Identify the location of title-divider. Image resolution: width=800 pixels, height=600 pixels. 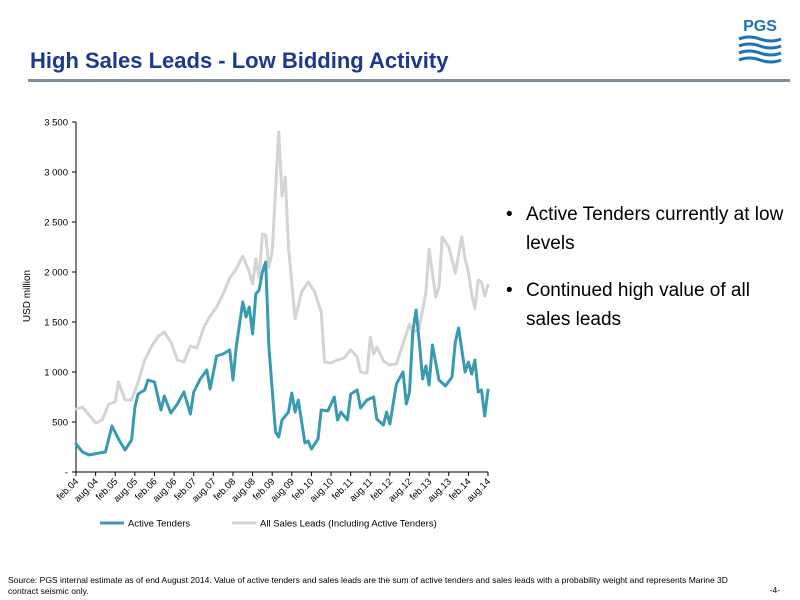
(409, 80).